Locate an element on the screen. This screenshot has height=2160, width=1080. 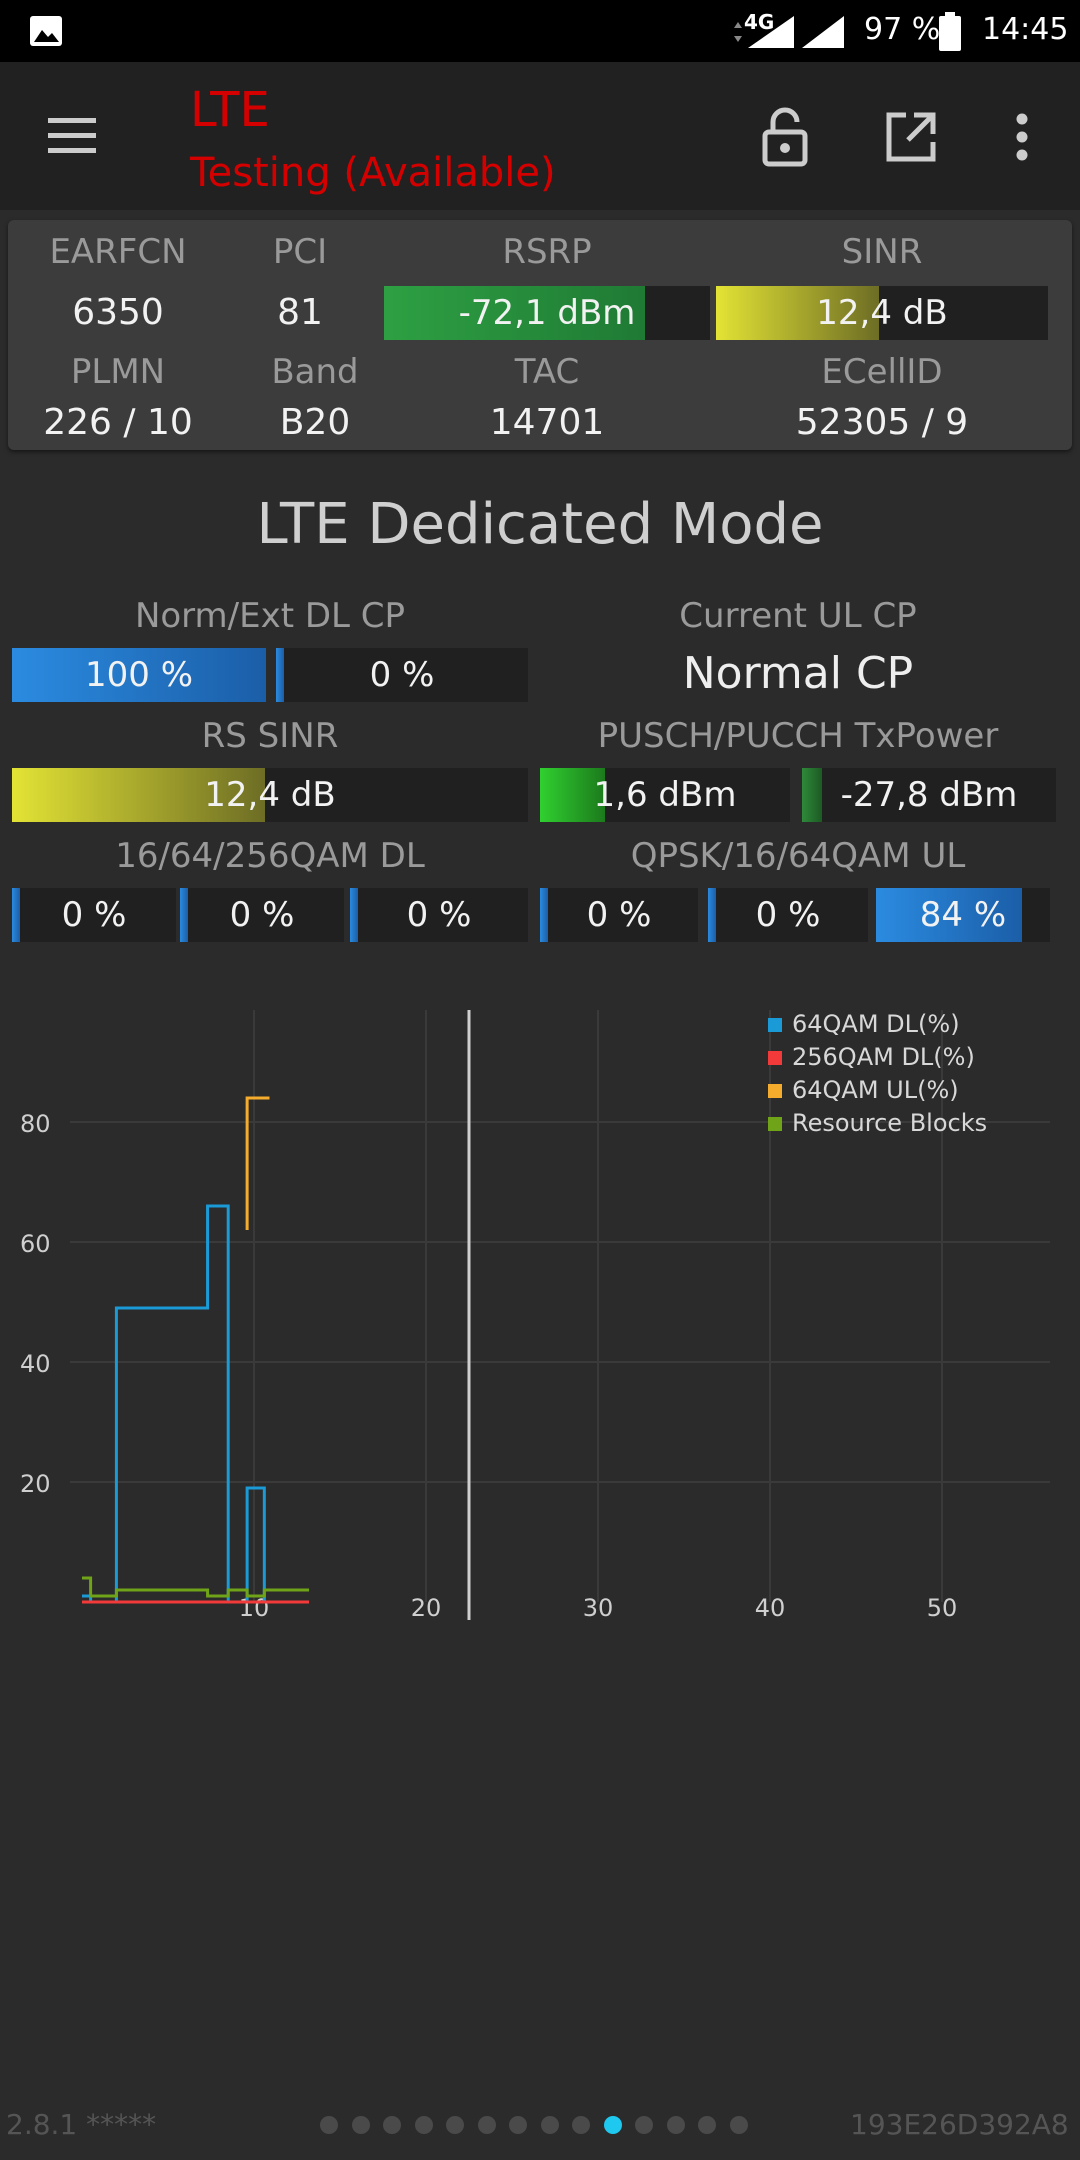
gallery-notification-icon is located at coordinates (46, 31).